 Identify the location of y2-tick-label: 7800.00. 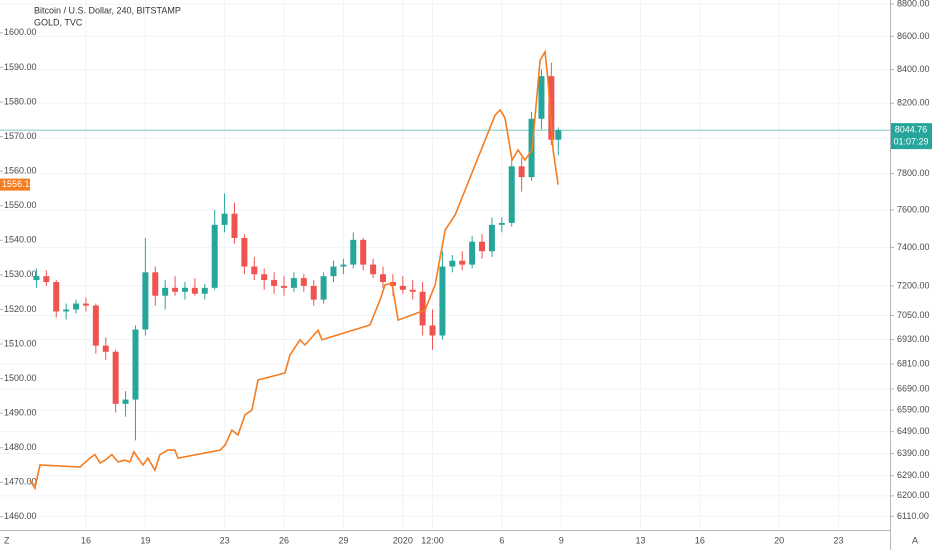
(913, 173).